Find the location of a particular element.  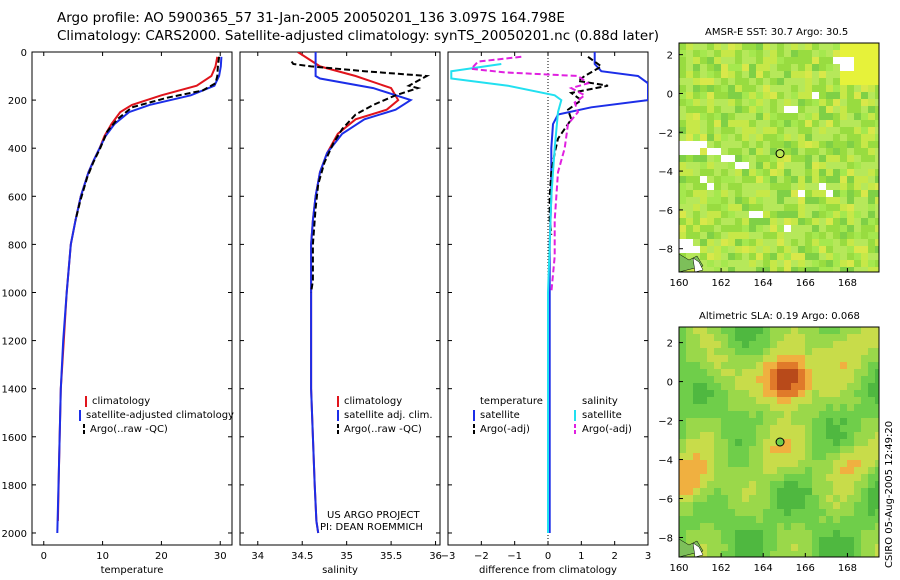

x-tick-label: 166 is located at coordinates (805, 283).